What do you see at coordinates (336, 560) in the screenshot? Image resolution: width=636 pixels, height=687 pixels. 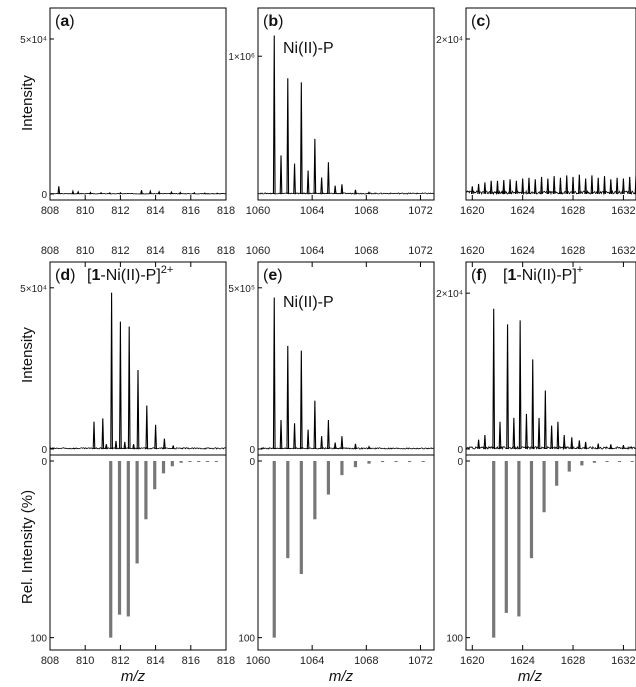 I see `panel-7: 0 100 1060 1064 1068 1072` at bounding box center [336, 560].